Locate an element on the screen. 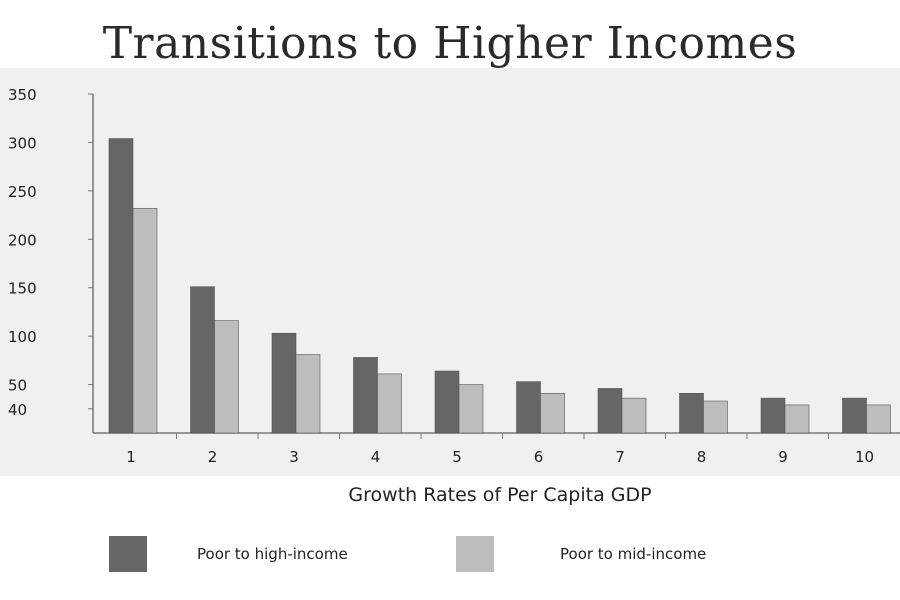 The width and height of the screenshot is (900, 600). x-tick-label: 3 is located at coordinates (294, 457).